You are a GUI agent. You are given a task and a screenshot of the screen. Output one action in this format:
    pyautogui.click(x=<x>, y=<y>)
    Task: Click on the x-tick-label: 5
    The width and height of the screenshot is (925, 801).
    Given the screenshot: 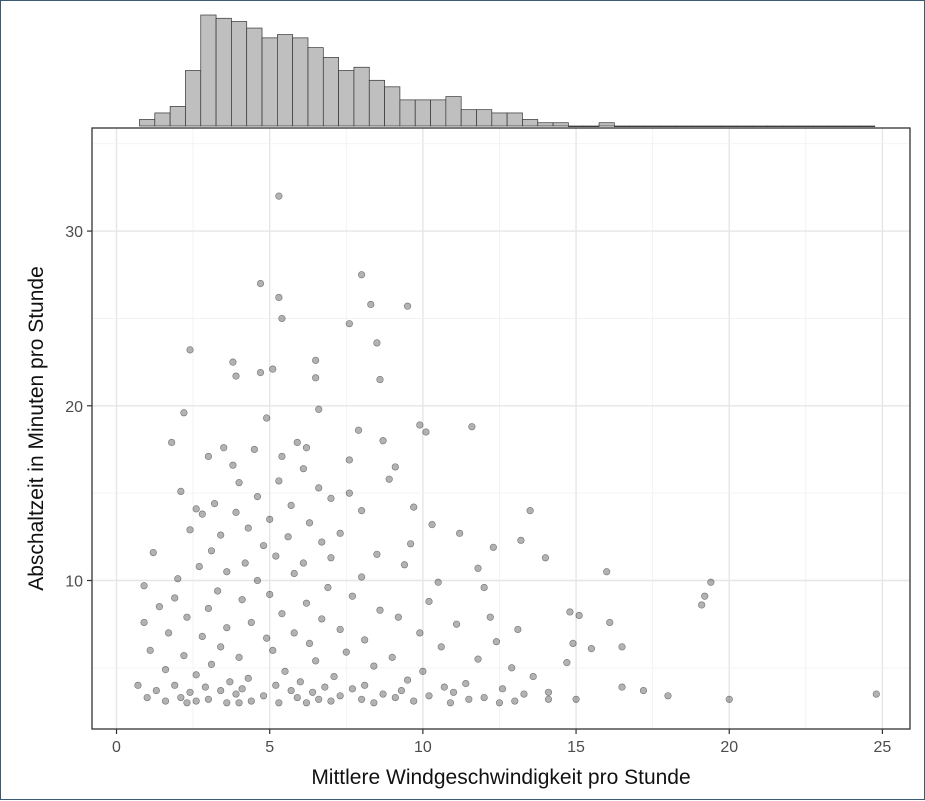 What is the action you would take?
    pyautogui.click(x=269, y=747)
    